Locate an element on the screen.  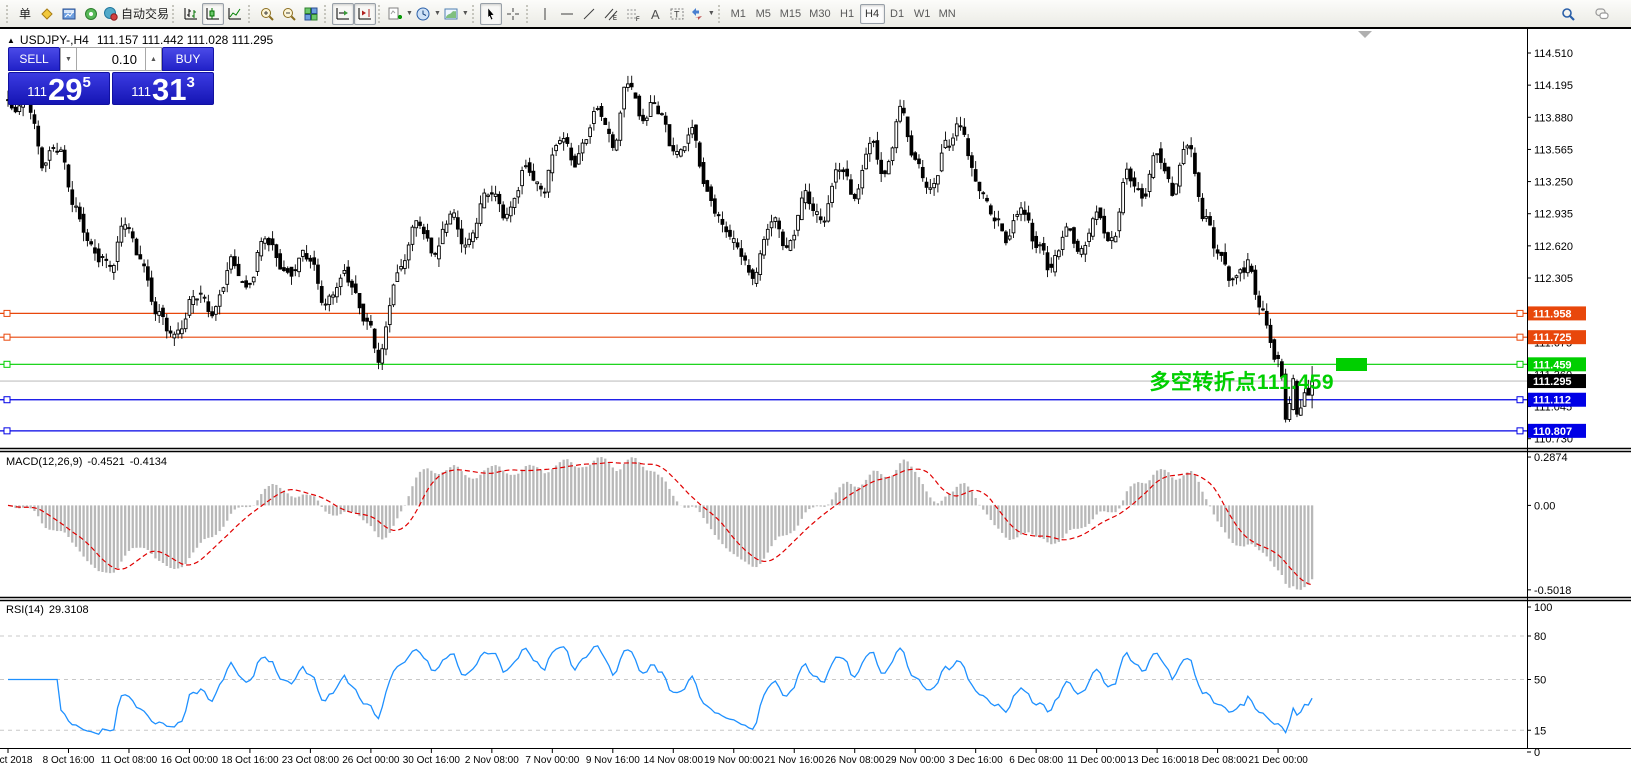
timeframe-w1-button: W1 is located at coordinates (922, 13).